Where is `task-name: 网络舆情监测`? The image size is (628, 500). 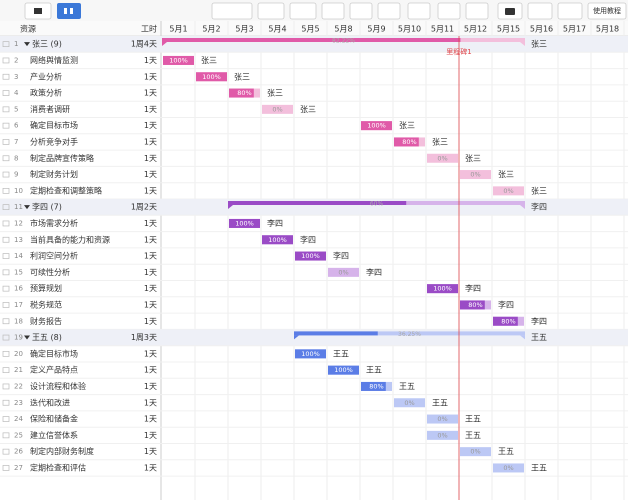
task-name: 网络舆情监测 is located at coordinates (54, 60).